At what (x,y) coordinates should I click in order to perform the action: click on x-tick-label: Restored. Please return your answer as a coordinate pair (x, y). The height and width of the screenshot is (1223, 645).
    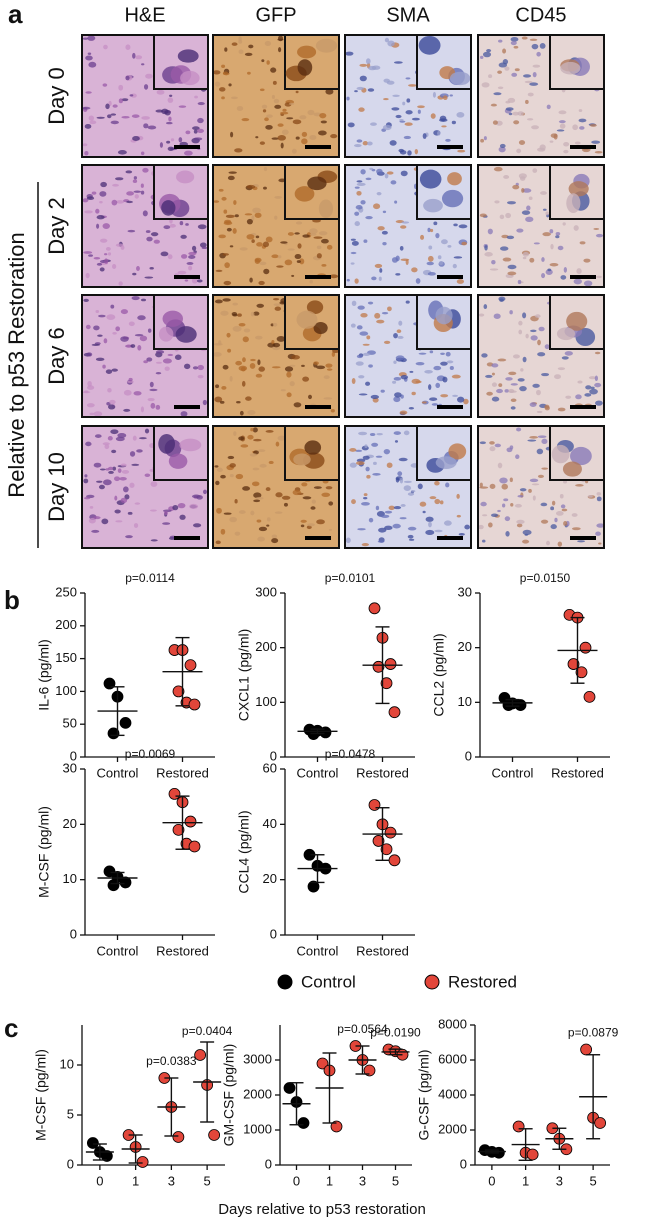
    Looking at the image, I should click on (182, 772).